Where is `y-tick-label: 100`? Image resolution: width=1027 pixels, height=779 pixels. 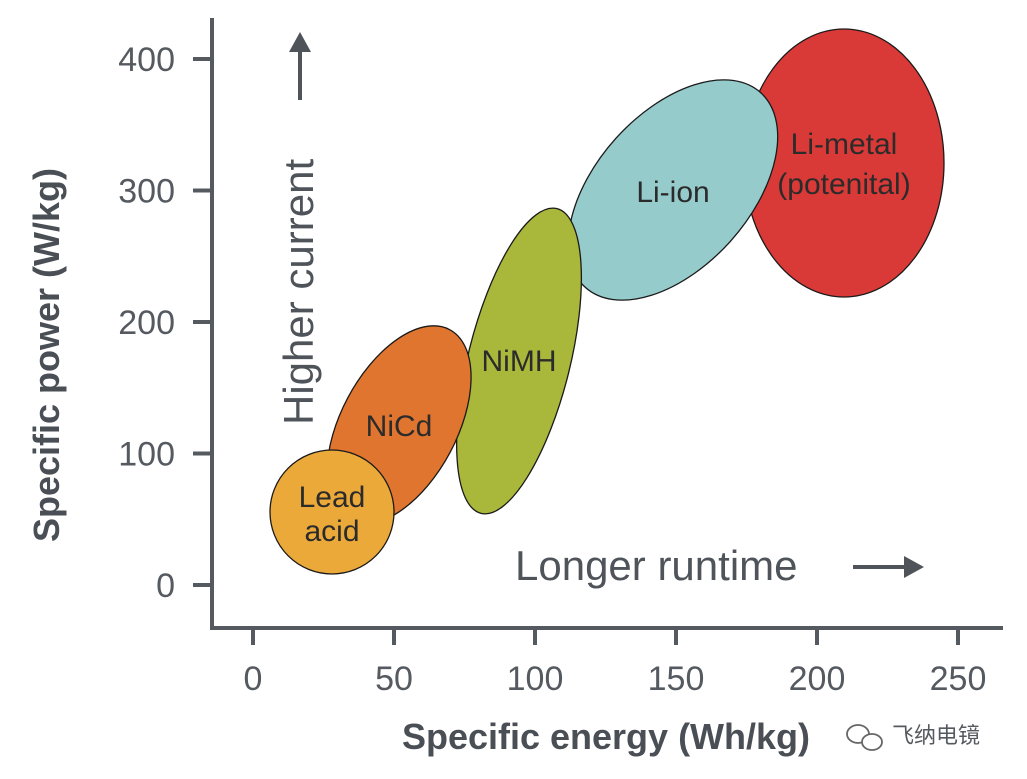
y-tick-label: 100 is located at coordinates (146, 455).